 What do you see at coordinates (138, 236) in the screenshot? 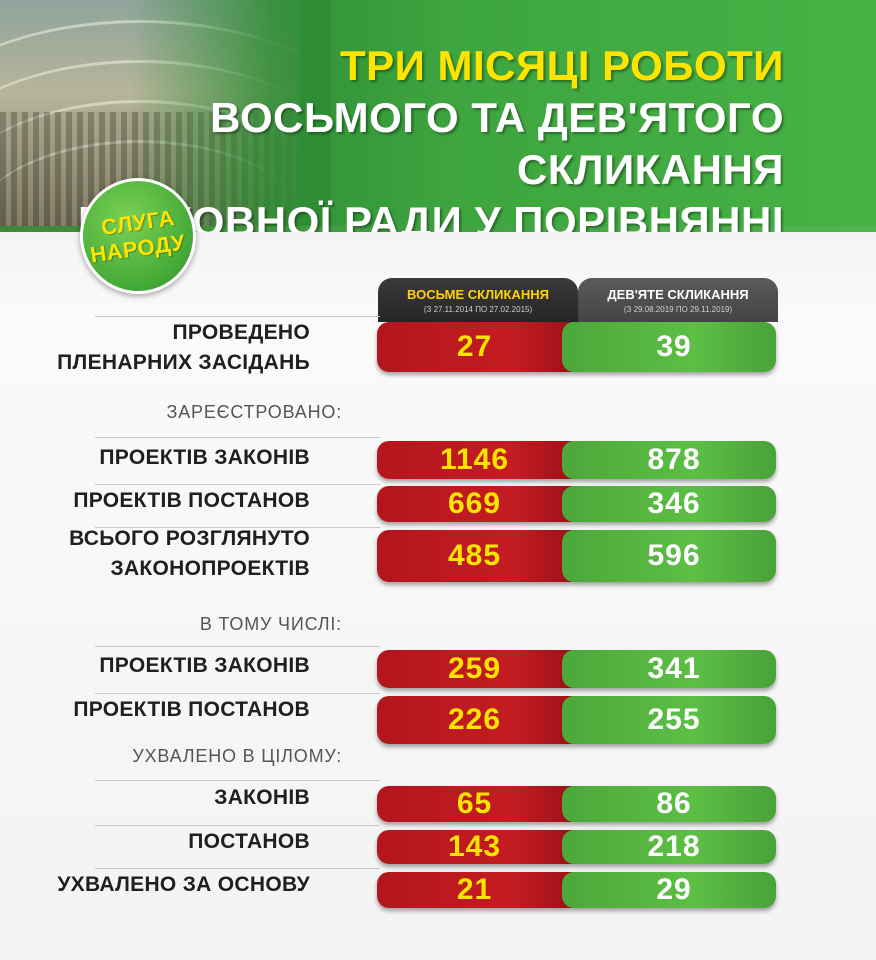
I see `party-logo: СЛУГА НАРОДУ` at bounding box center [138, 236].